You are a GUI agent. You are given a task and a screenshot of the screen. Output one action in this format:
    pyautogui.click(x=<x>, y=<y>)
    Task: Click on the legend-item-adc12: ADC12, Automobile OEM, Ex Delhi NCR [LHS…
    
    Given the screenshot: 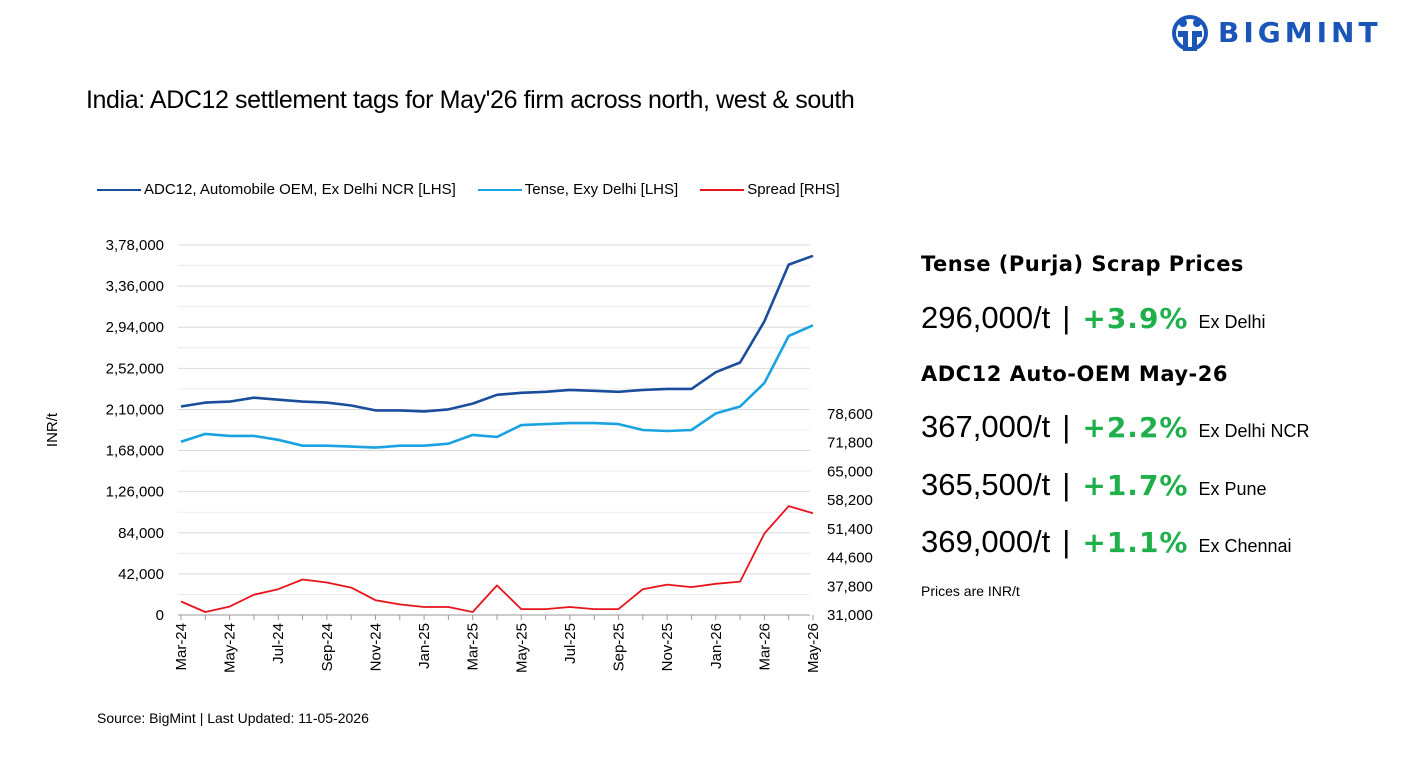 What is the action you would take?
    pyautogui.click(x=276, y=189)
    